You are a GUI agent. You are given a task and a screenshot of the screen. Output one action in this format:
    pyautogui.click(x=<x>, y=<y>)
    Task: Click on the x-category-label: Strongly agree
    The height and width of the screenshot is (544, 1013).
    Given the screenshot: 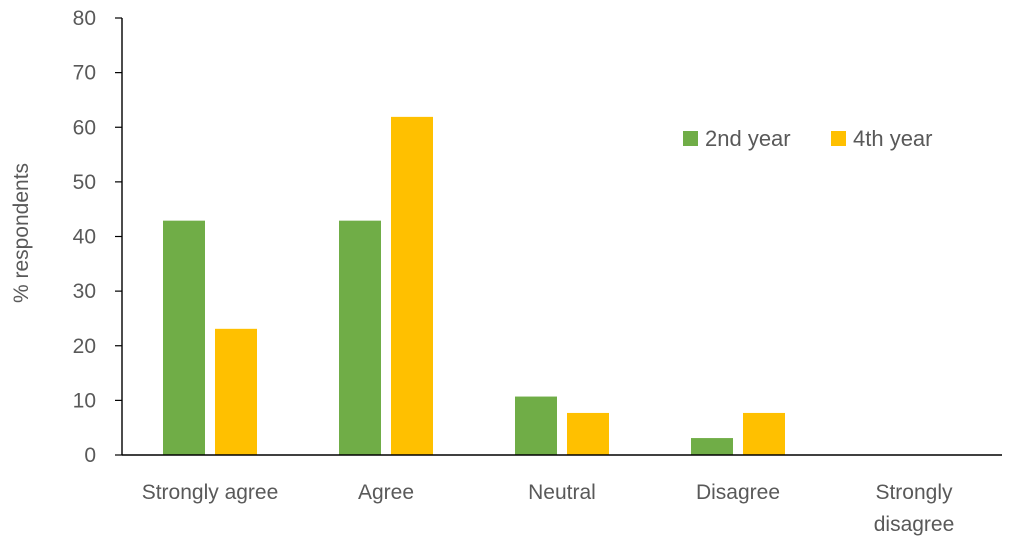 What is the action you would take?
    pyautogui.click(x=210, y=492)
    